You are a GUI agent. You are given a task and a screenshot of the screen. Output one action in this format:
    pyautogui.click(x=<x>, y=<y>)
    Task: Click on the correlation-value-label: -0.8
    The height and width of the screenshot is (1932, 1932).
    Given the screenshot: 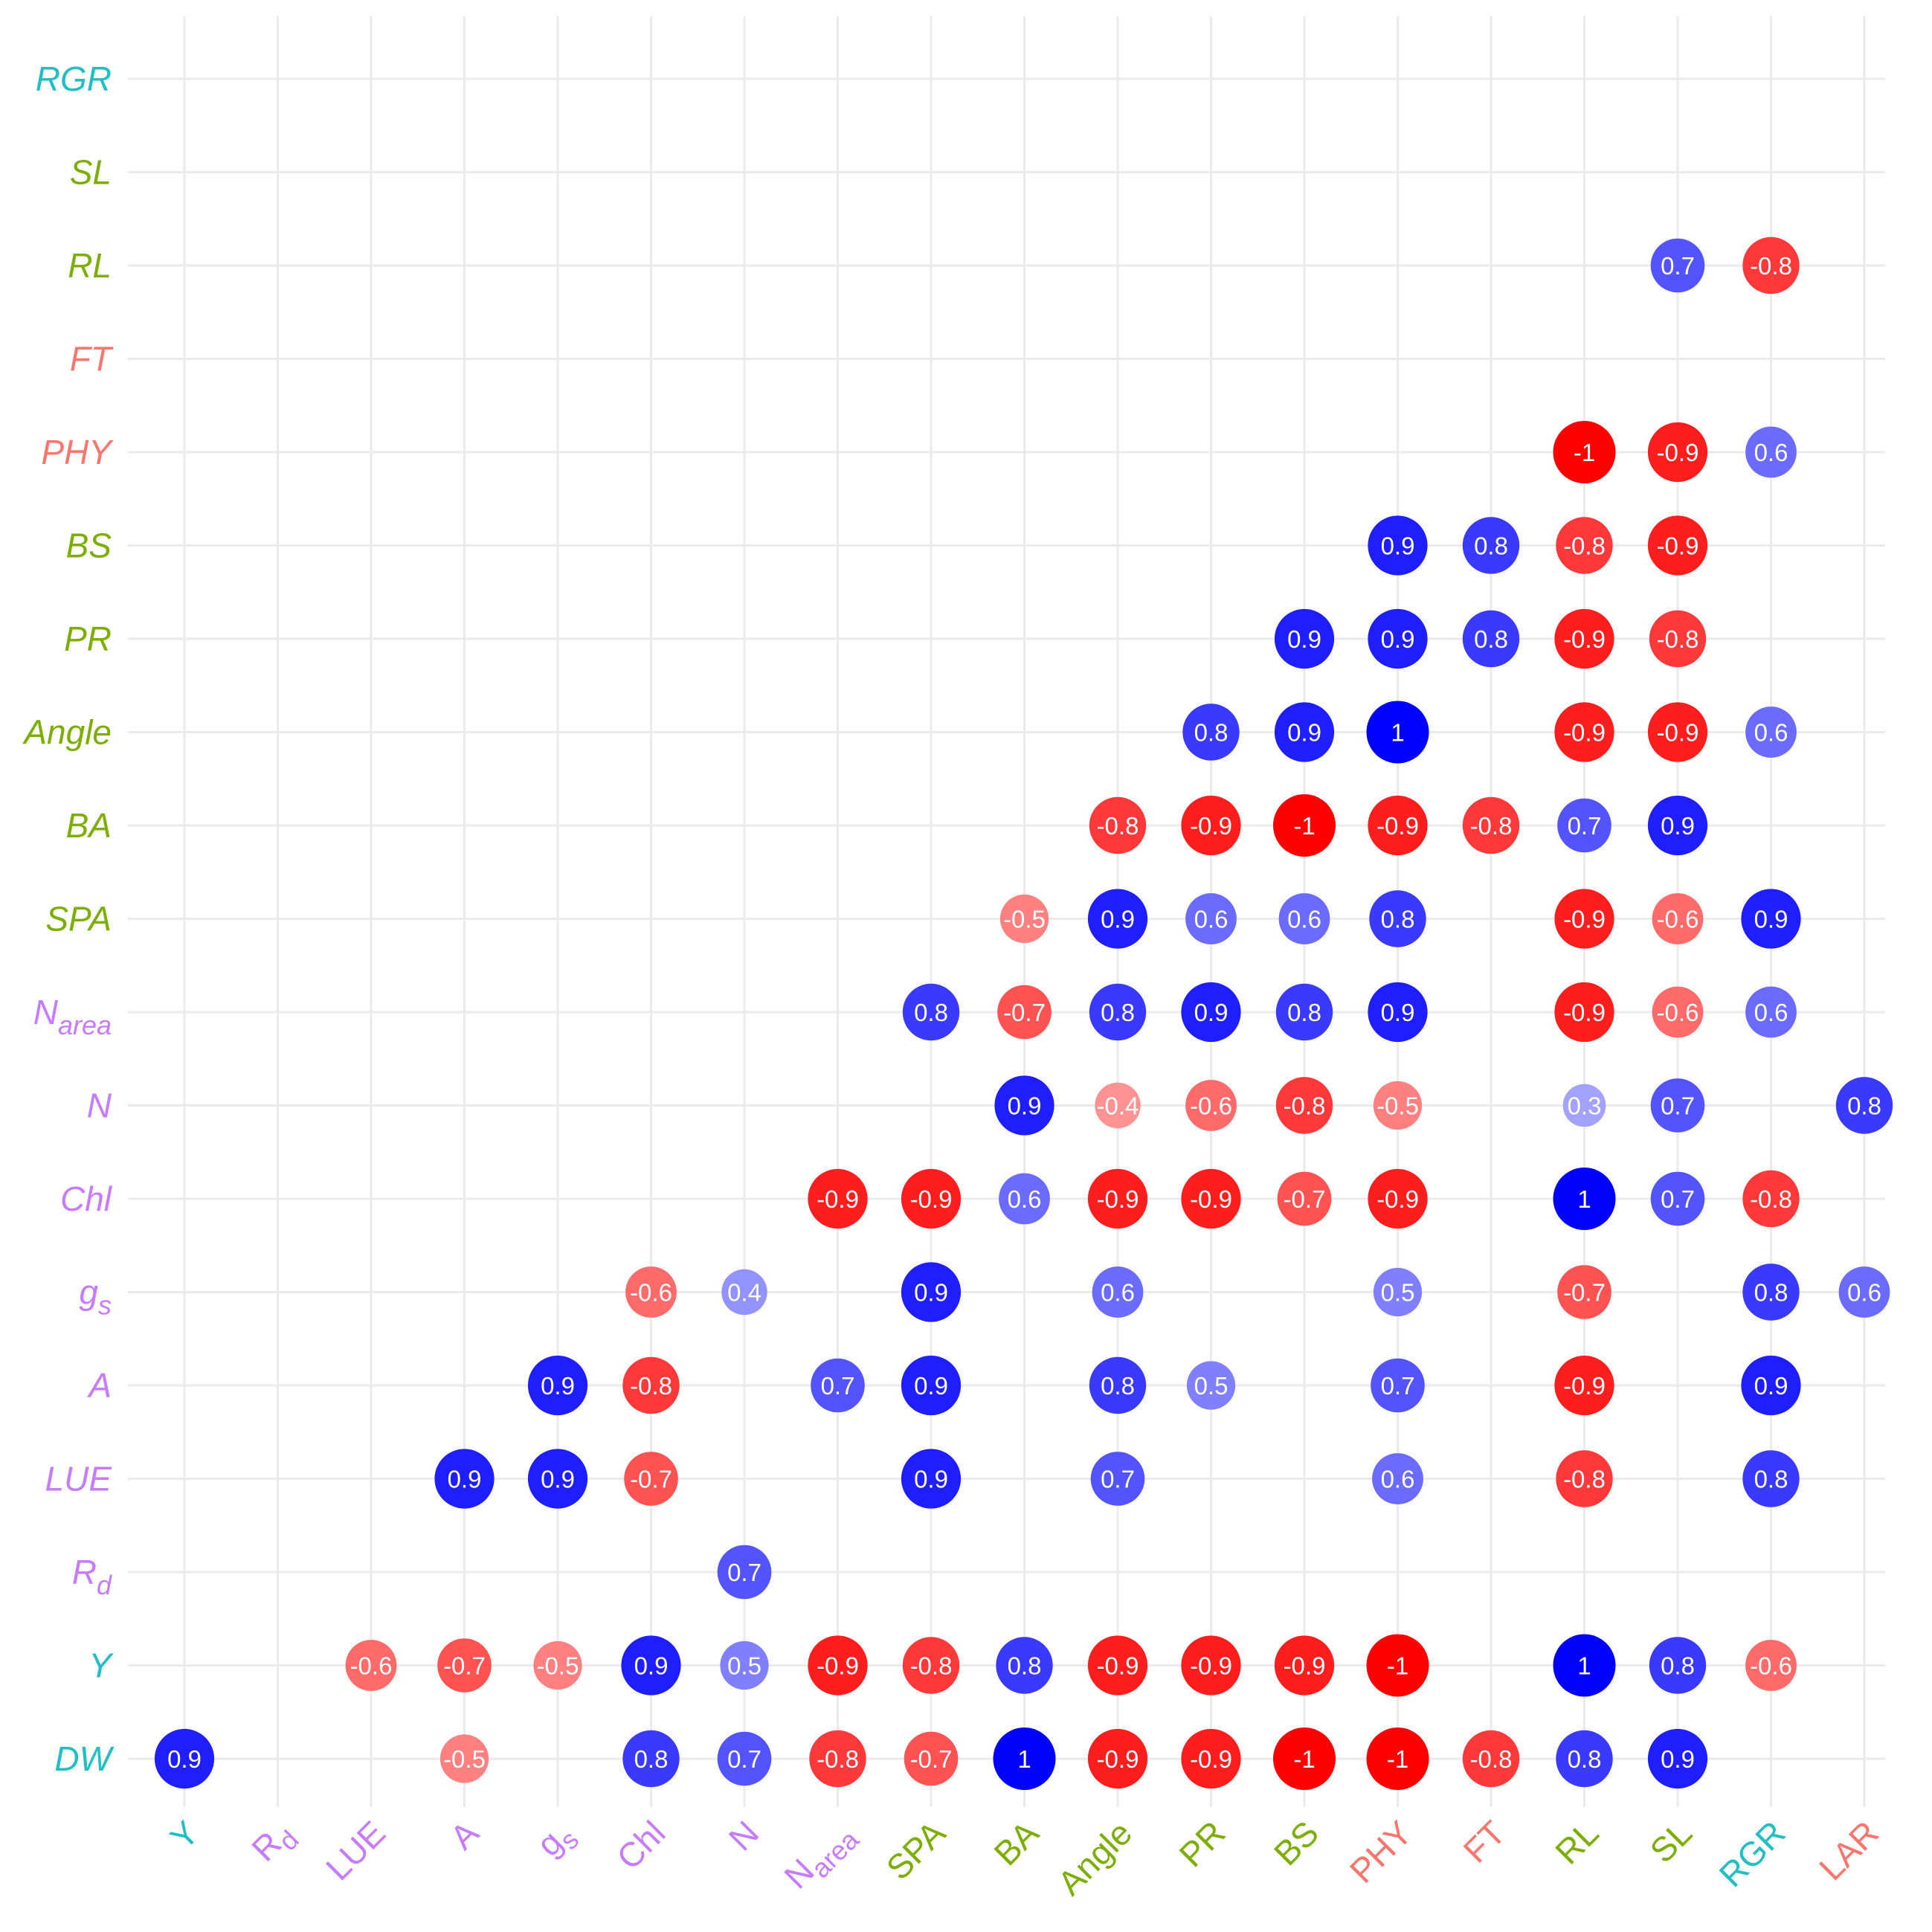 What is the action you would take?
    pyautogui.click(x=1678, y=639)
    